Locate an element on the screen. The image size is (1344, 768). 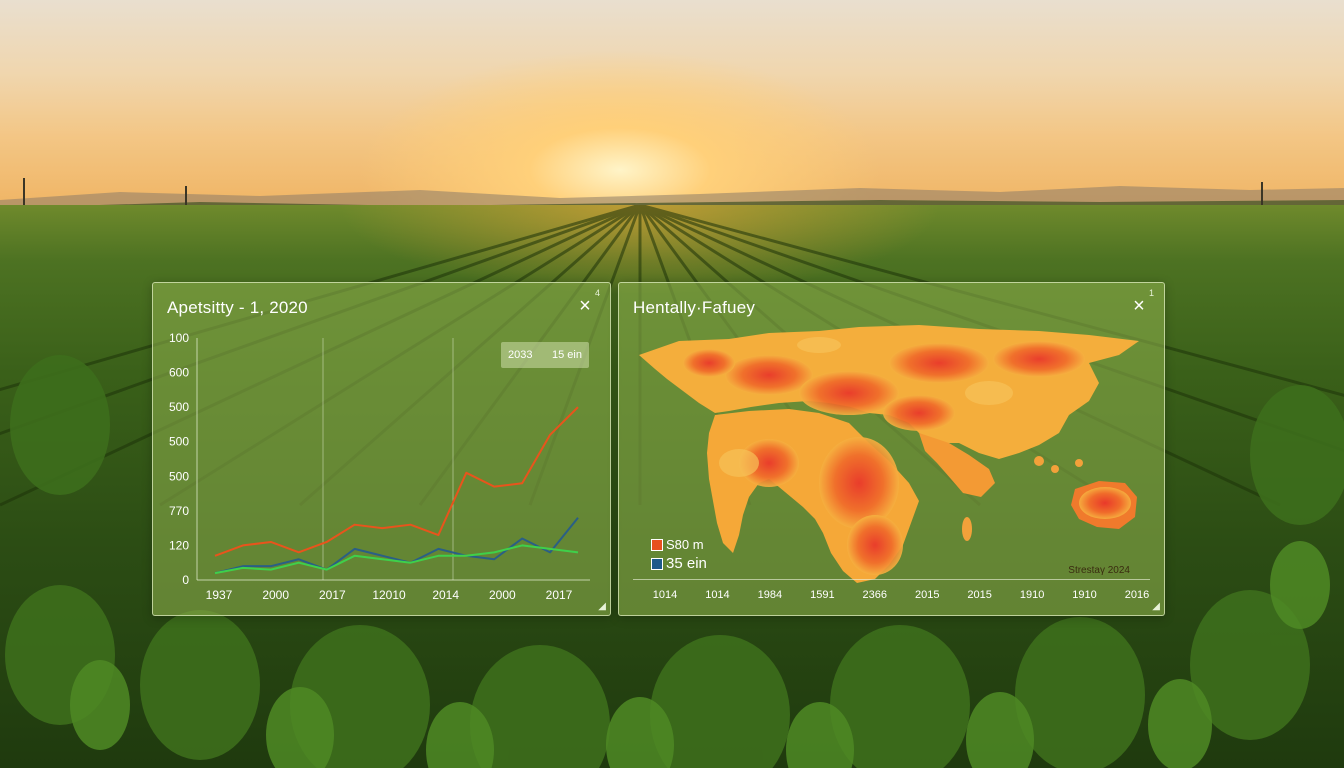
chart-close-button: × is located at coordinates (585, 306).